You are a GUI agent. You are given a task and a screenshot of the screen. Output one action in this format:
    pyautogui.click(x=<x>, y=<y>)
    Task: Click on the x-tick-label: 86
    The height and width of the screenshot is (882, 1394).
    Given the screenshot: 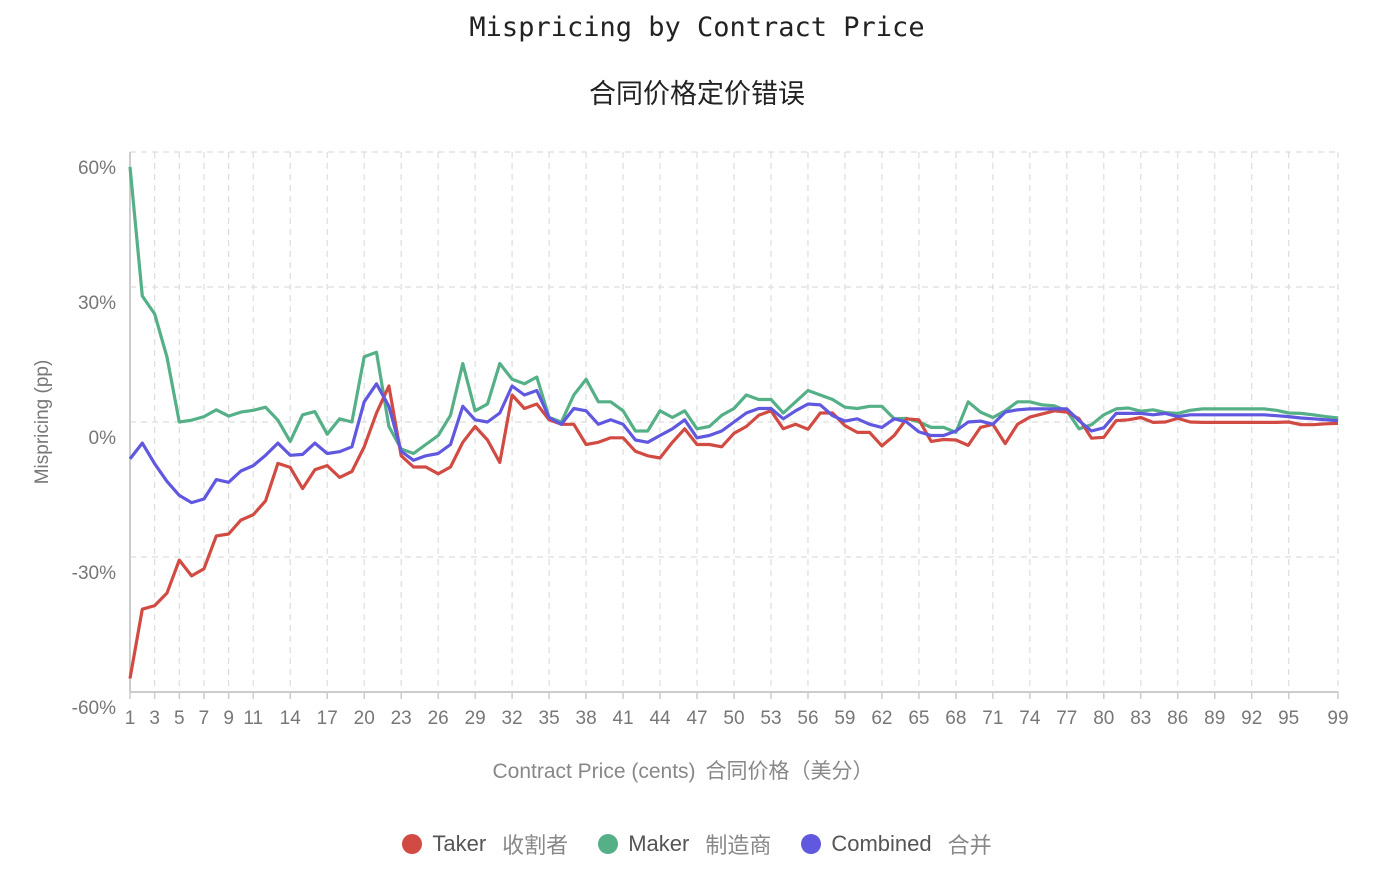 What is the action you would take?
    pyautogui.click(x=1177, y=718)
    